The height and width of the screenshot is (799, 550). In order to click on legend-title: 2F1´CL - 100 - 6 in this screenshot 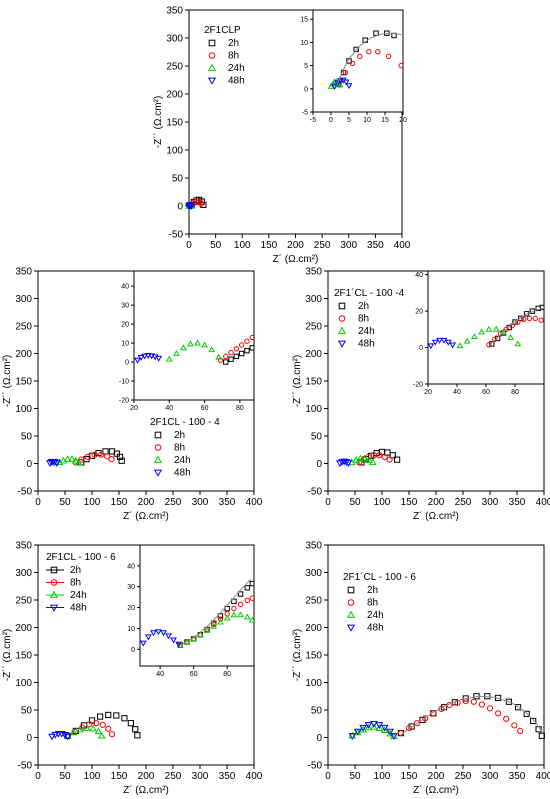, I will do `click(379, 577)`.